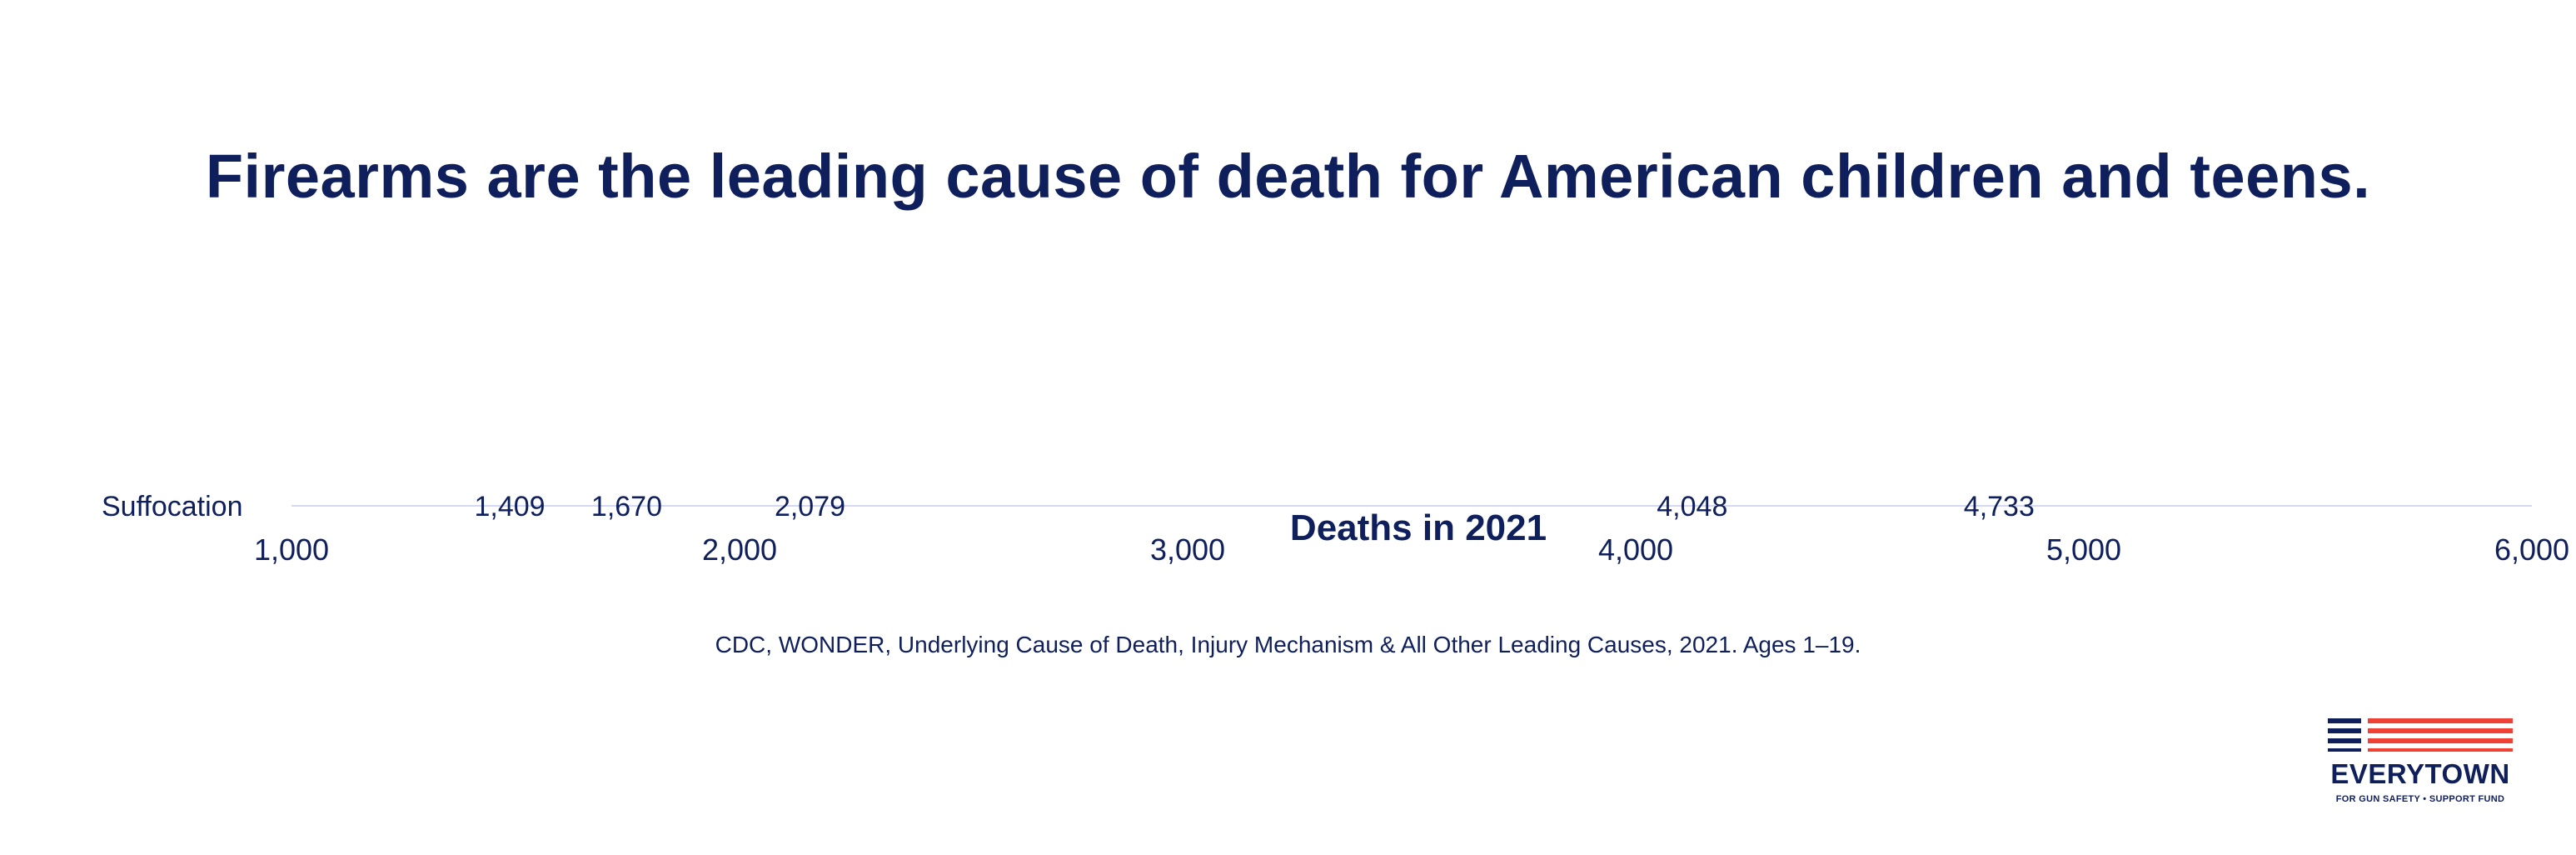 This screenshot has width=2576, height=855. I want to click on logo-tagline: FOR GUN SAFETY • SUPPORT FUND, so click(2420, 799).